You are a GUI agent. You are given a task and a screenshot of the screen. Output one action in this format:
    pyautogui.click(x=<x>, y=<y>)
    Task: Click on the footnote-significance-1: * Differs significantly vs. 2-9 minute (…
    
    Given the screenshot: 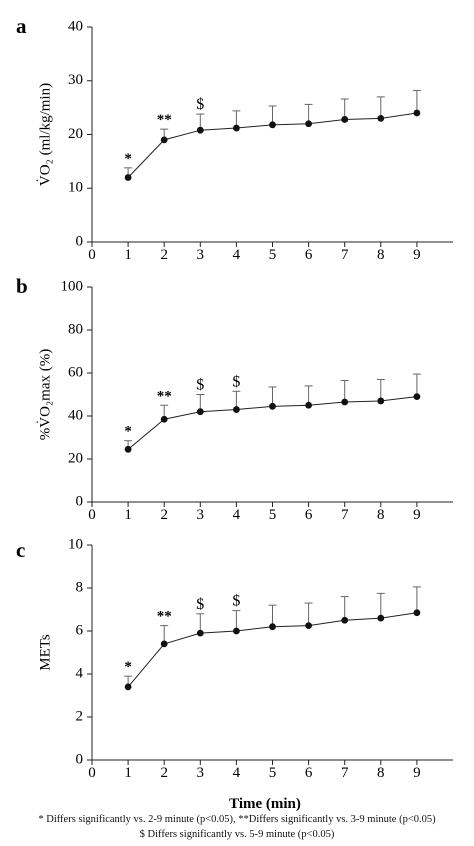 What is the action you would take?
    pyautogui.click(x=237, y=819)
    